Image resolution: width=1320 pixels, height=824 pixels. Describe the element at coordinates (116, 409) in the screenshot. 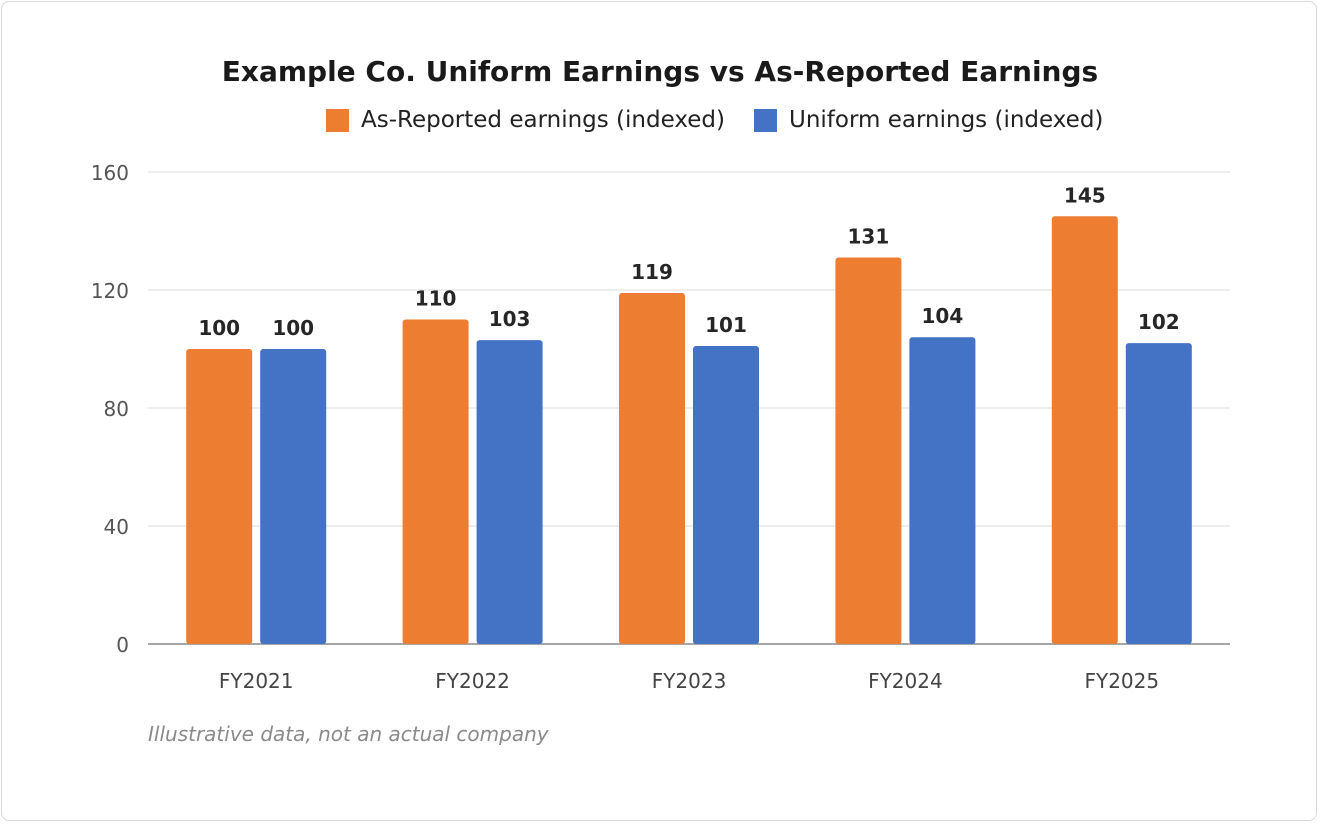

I see `y-tick-label: 80` at that location.